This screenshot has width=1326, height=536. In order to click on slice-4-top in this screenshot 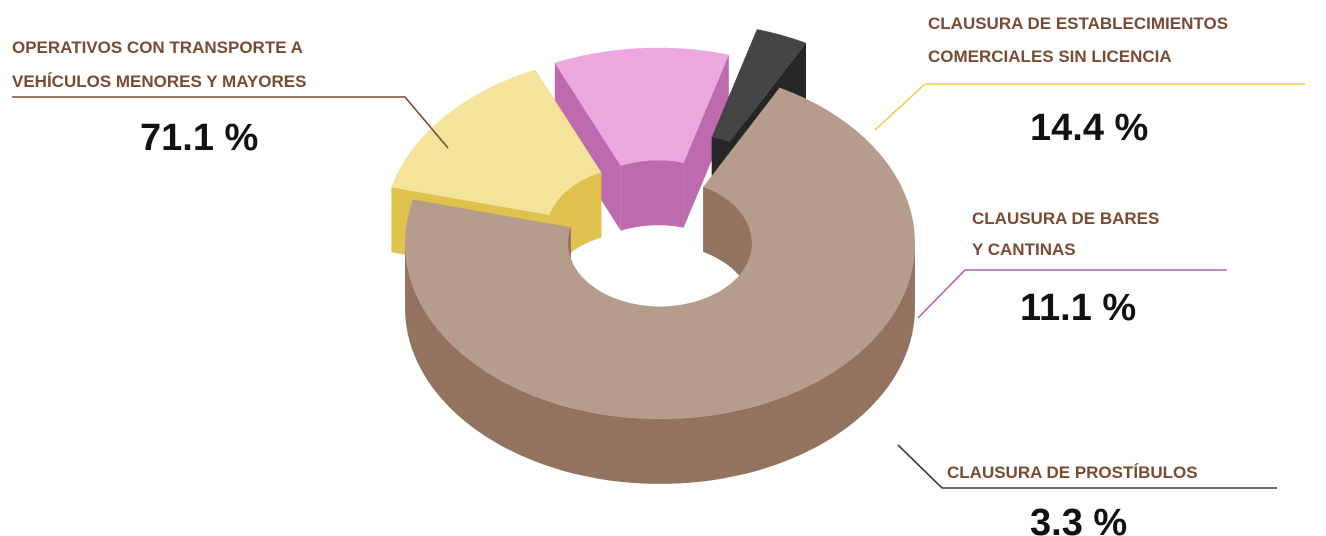, I will do `click(758, 86)`.